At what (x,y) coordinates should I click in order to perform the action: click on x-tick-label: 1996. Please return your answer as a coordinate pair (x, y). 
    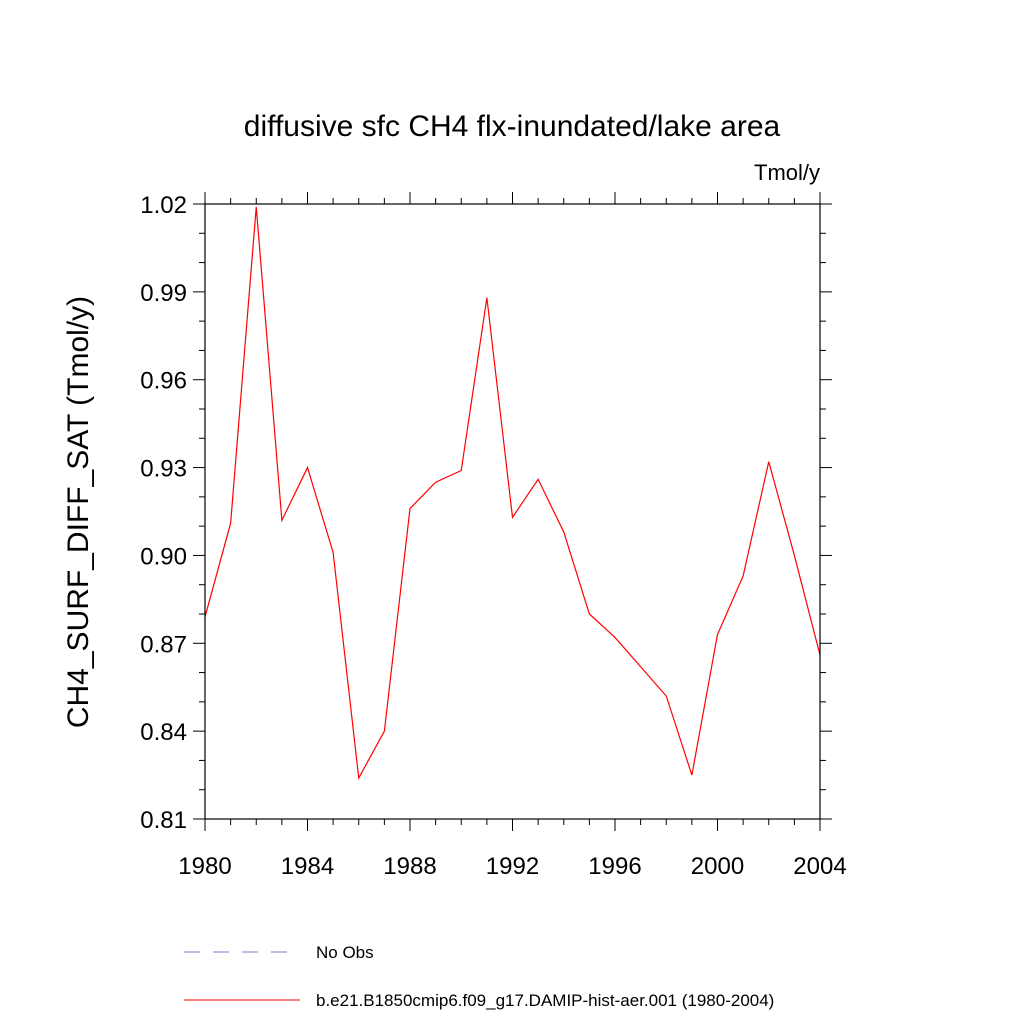
    Looking at the image, I should click on (614, 866).